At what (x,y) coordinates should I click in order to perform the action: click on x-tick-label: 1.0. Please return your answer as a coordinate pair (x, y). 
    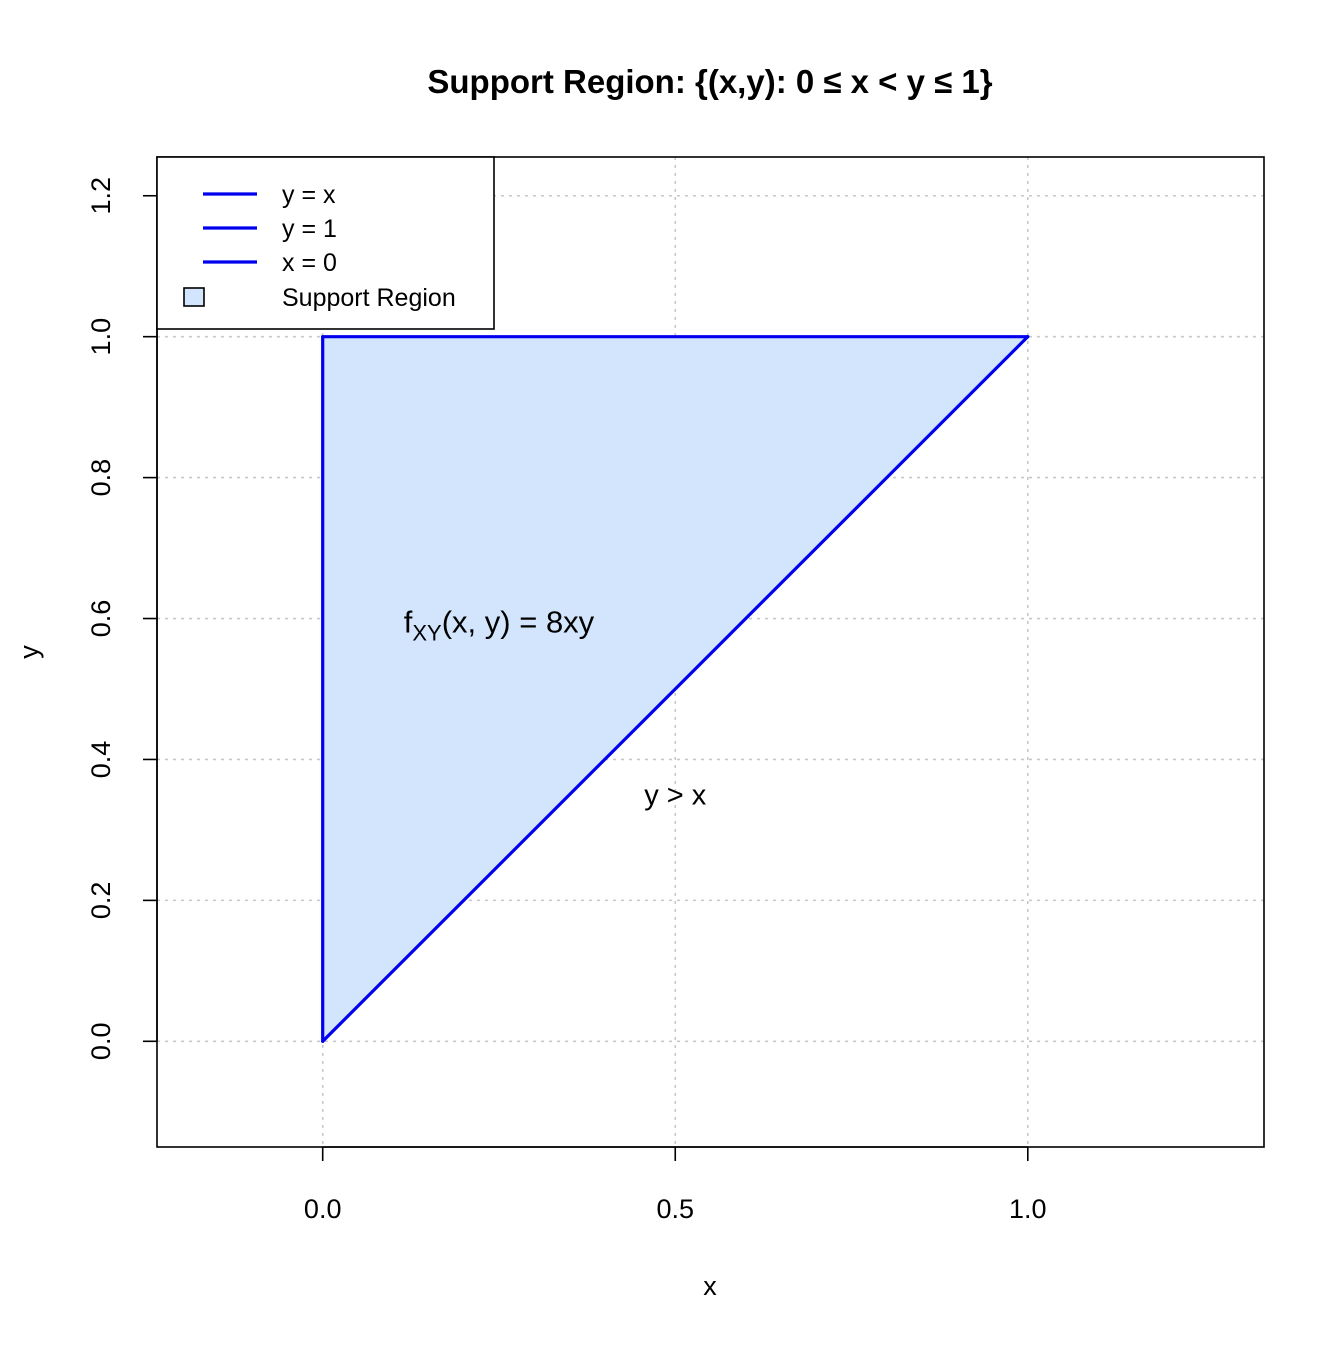
    Looking at the image, I should click on (1028, 1209).